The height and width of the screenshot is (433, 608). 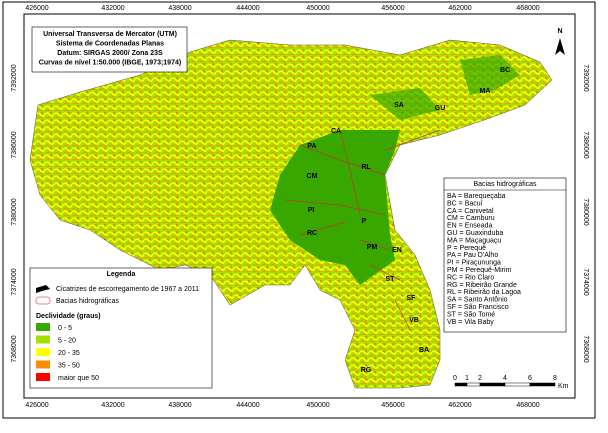 I want to click on legend-box, so click(x=121, y=328).